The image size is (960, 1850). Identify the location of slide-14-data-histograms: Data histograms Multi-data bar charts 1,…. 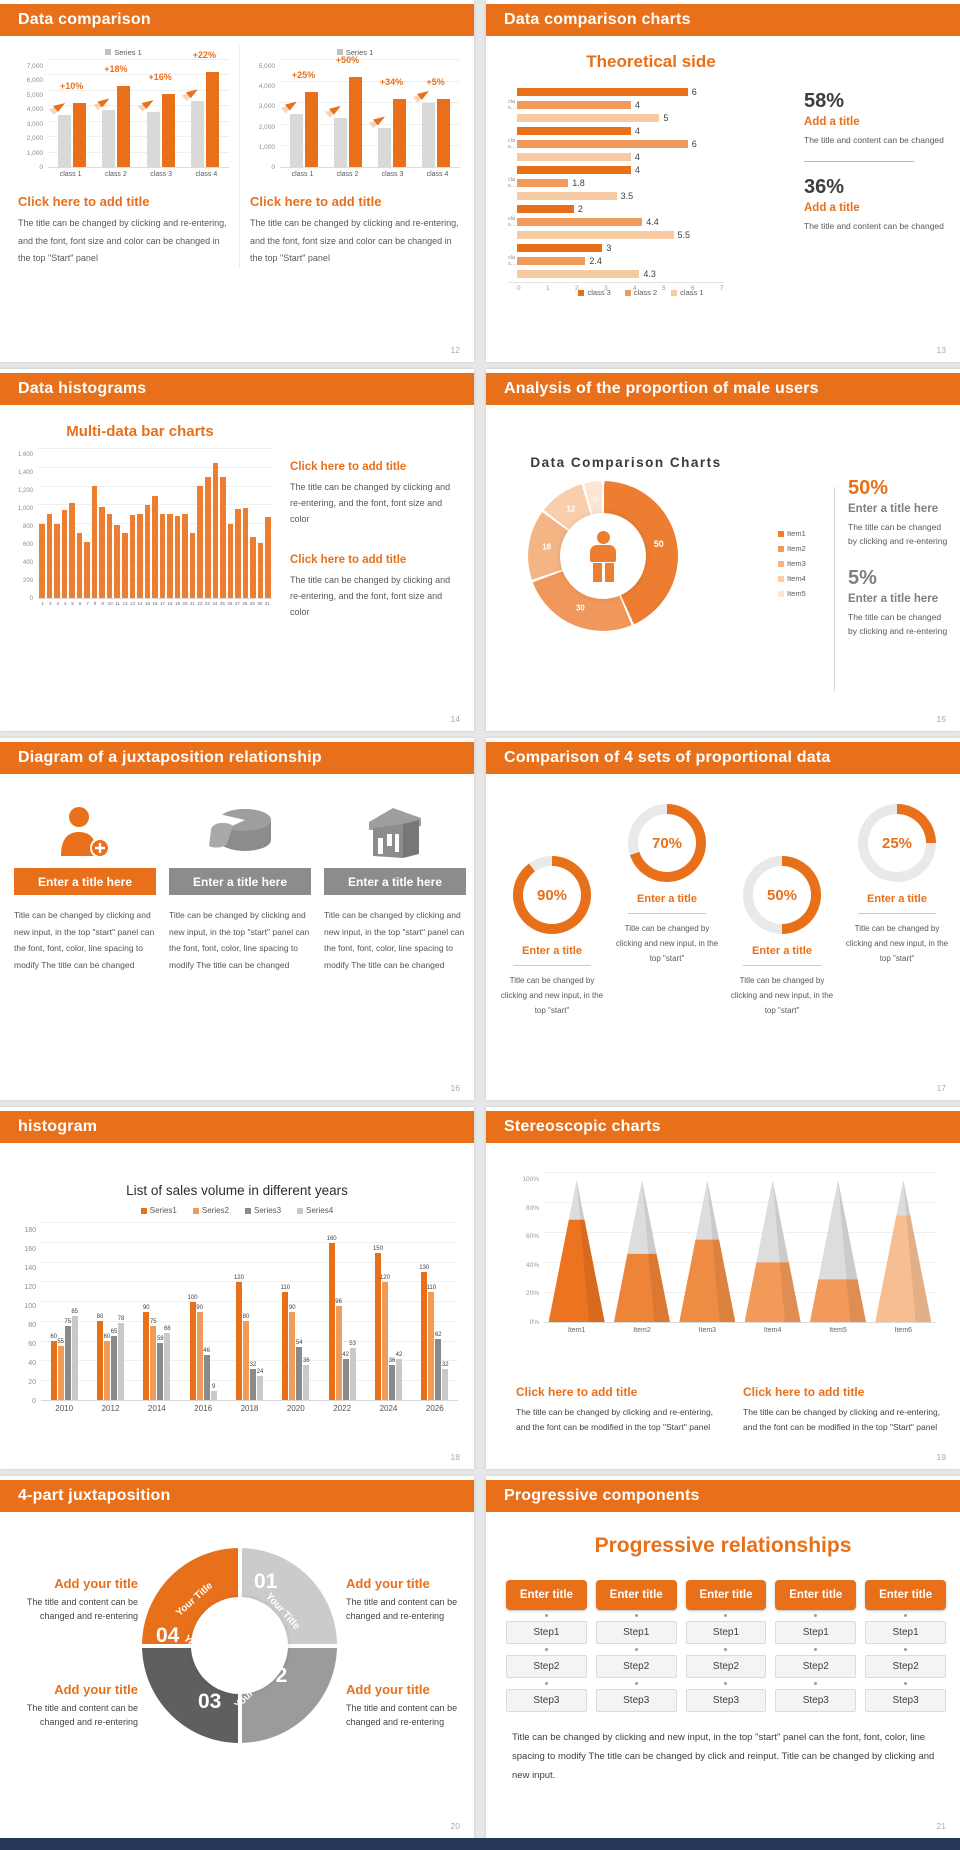
(237, 550).